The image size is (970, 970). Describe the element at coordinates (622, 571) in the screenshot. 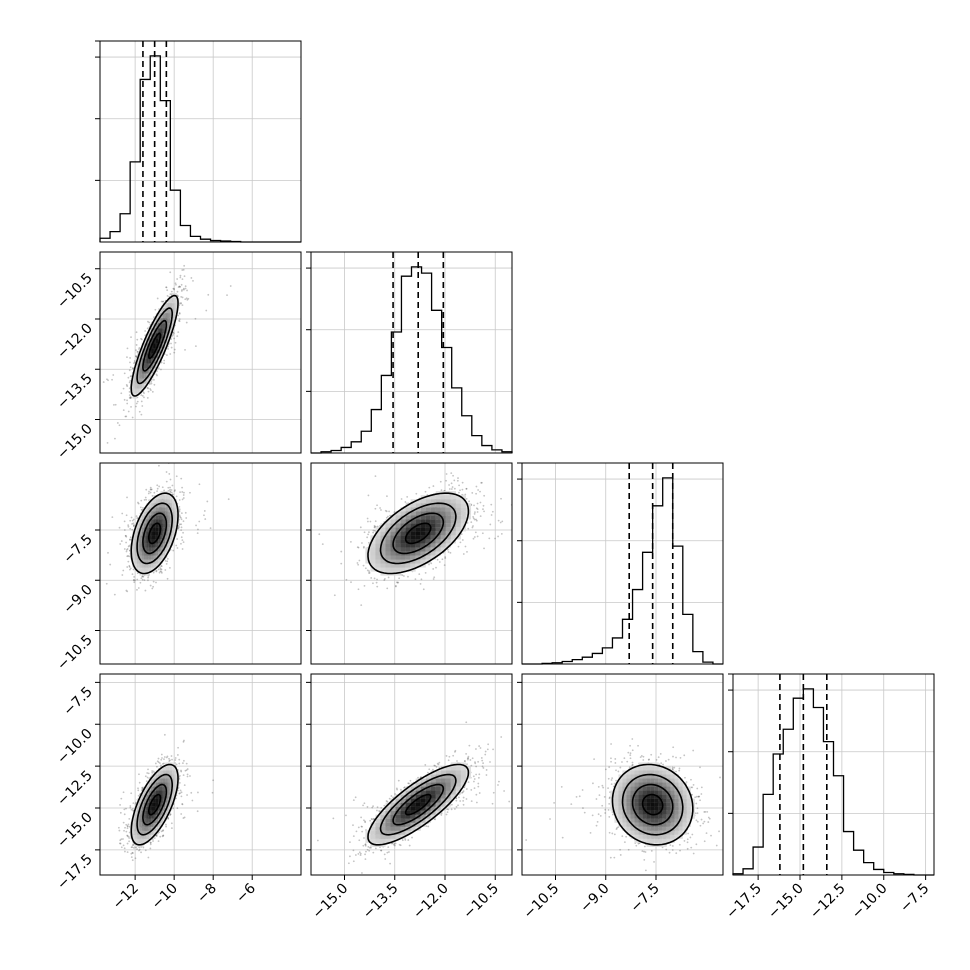

I see `histogram-step` at that location.